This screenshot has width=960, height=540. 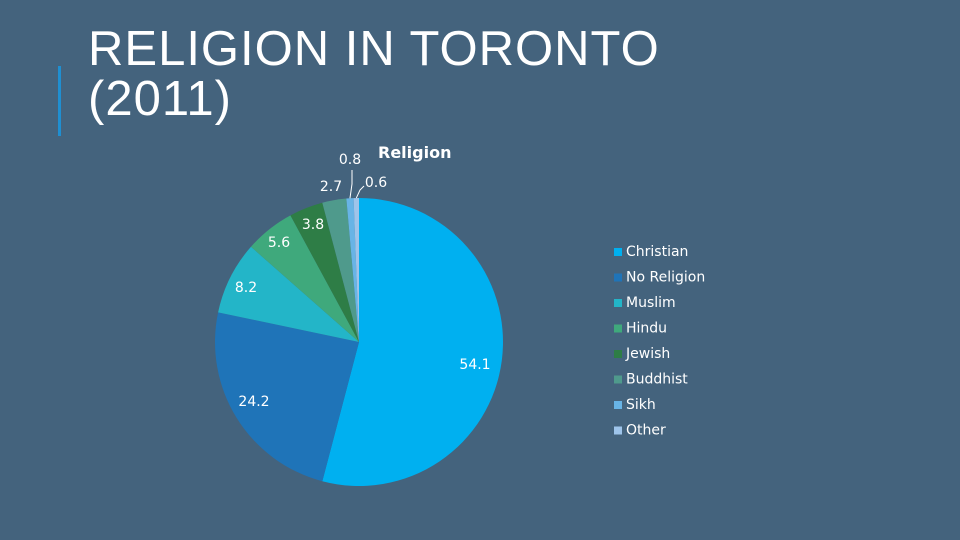 I want to click on legend-swatch-hindu, so click(x=618, y=328).